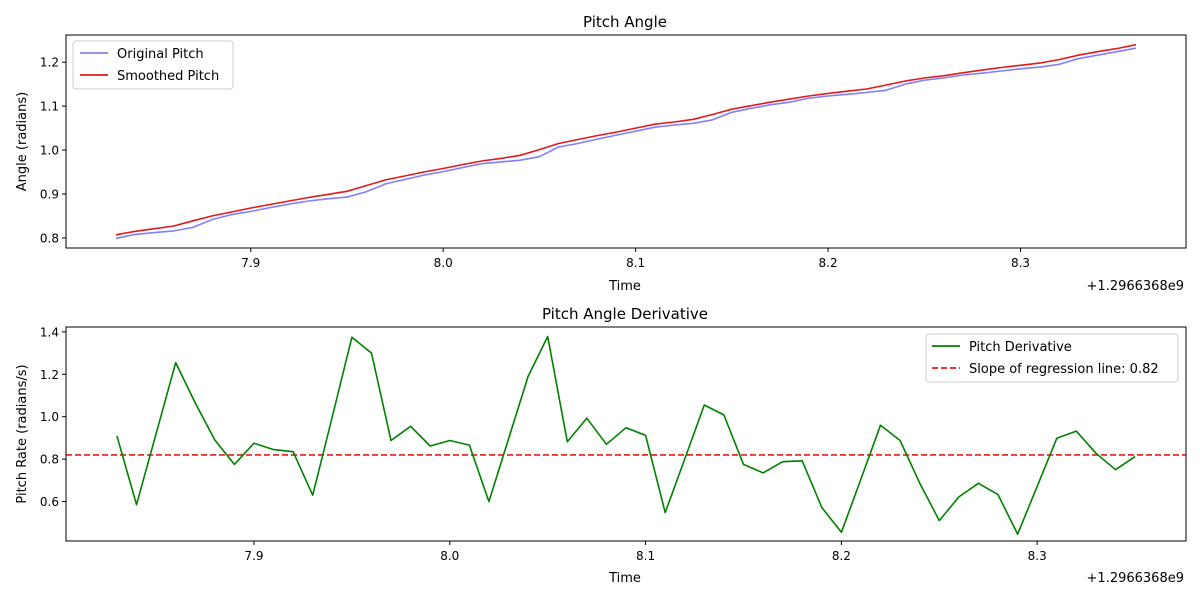  What do you see at coordinates (1064, 369) in the screenshot?
I see `legend-label-regression-line: Slope of regression line: 0.82` at bounding box center [1064, 369].